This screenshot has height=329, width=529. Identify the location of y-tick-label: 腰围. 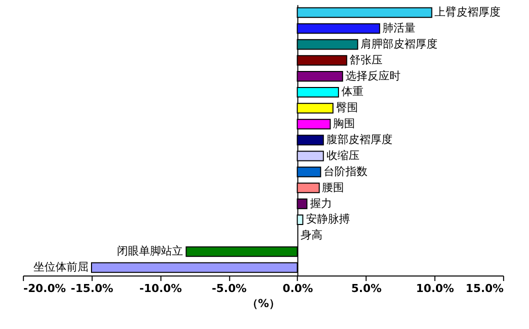
(333, 187).